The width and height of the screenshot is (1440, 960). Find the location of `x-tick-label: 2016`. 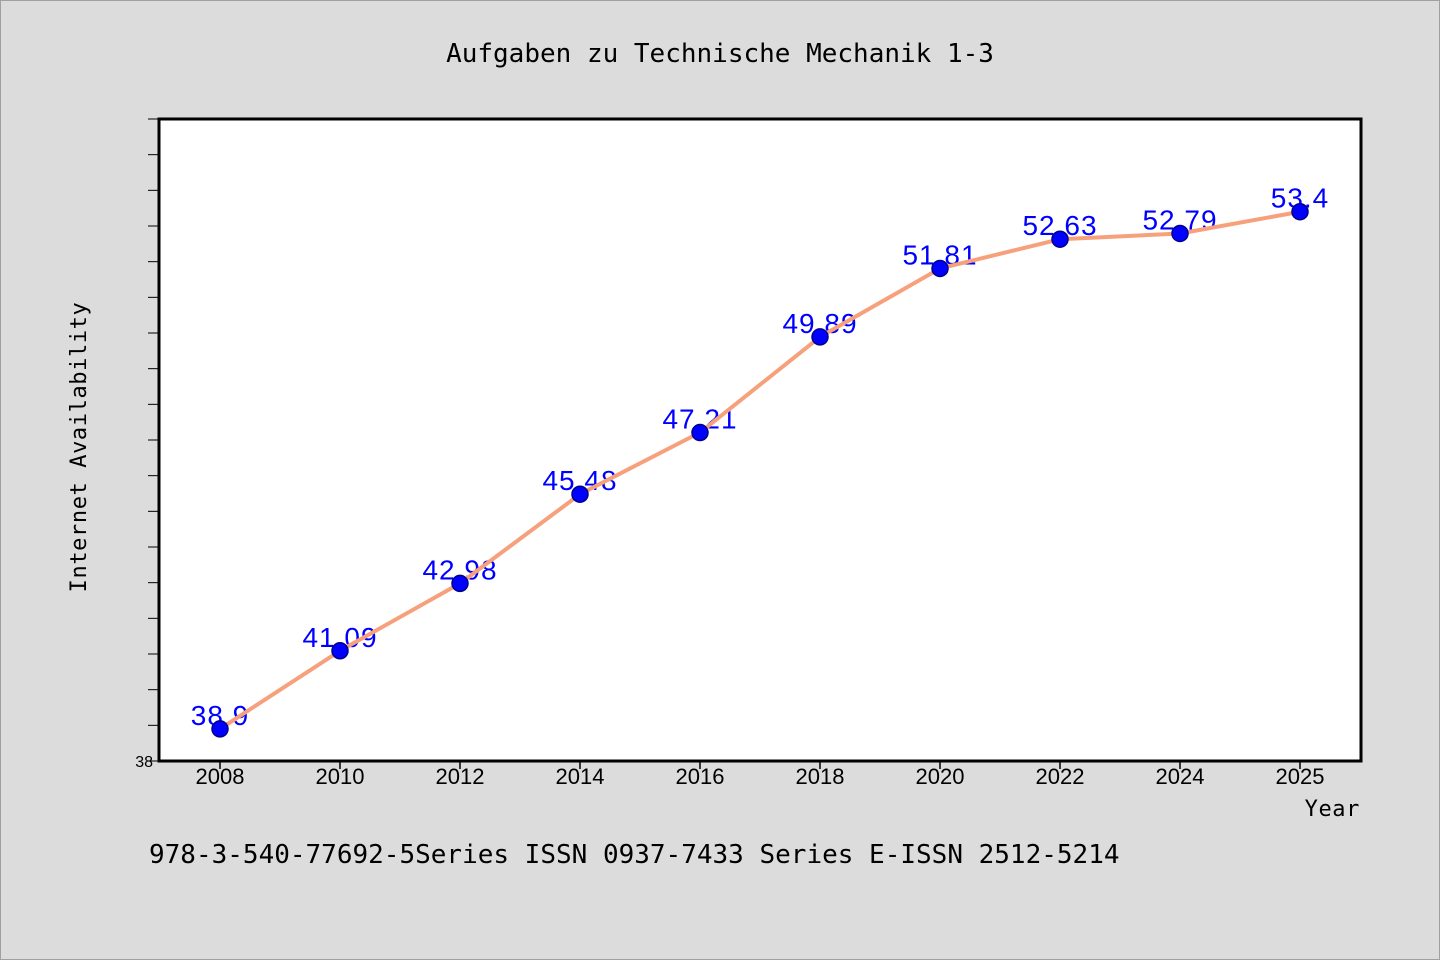

x-tick-label: 2016 is located at coordinates (700, 776).